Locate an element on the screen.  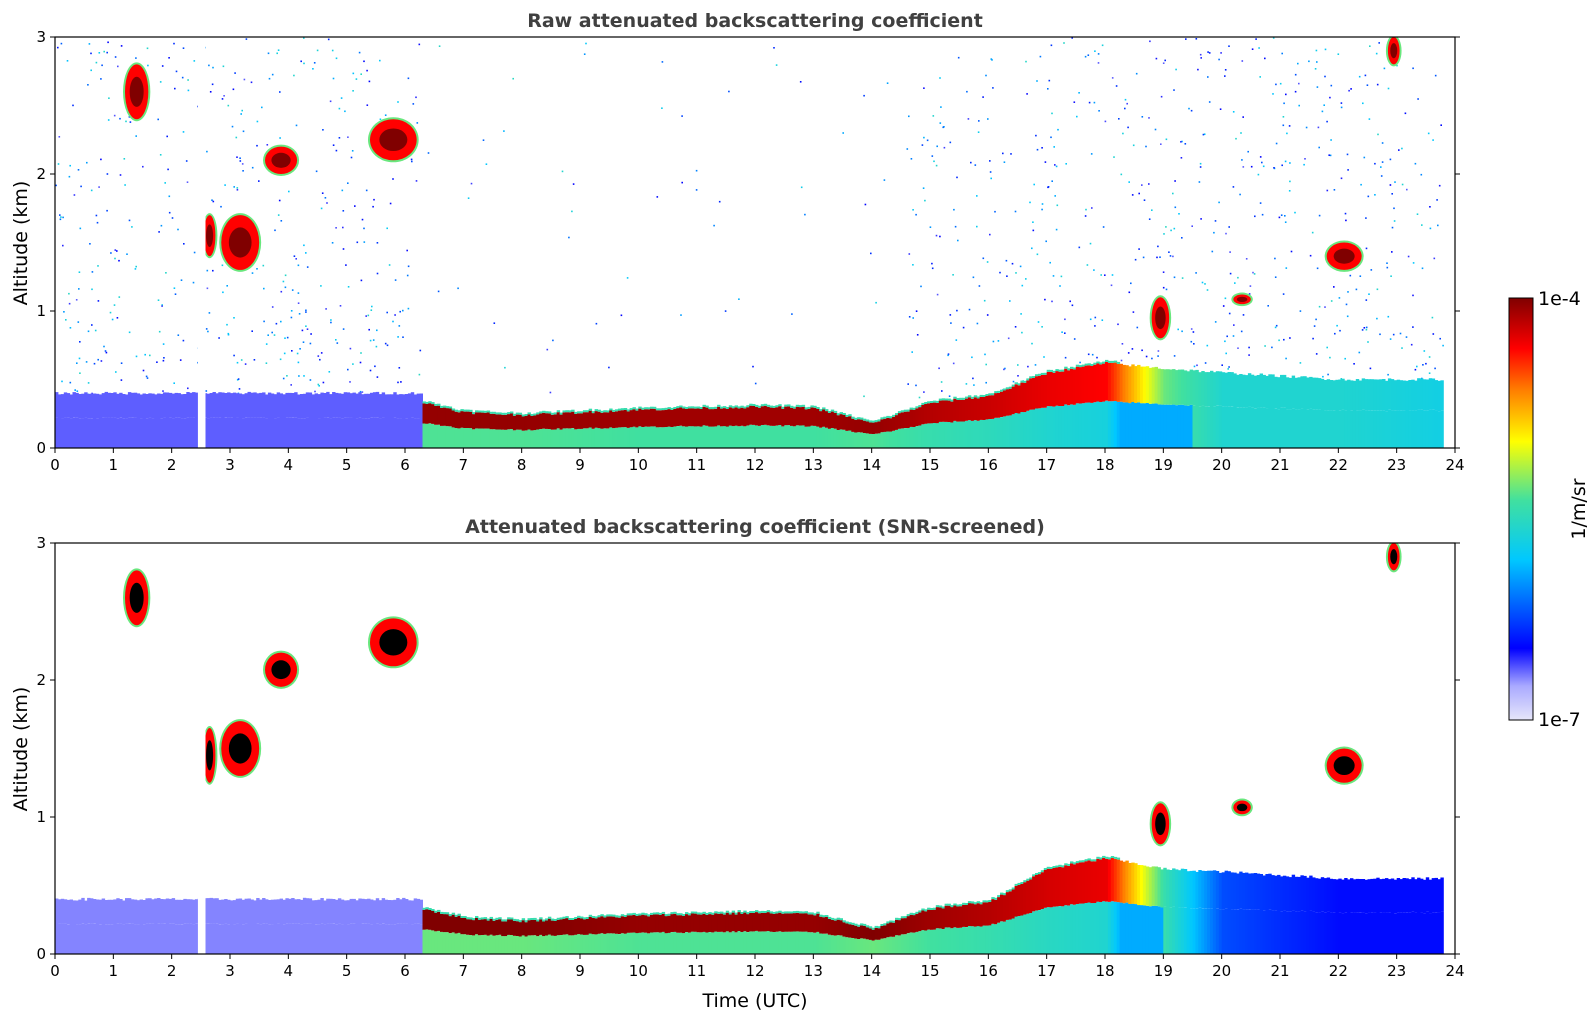
cloud-core is located at coordinates (393, 642).